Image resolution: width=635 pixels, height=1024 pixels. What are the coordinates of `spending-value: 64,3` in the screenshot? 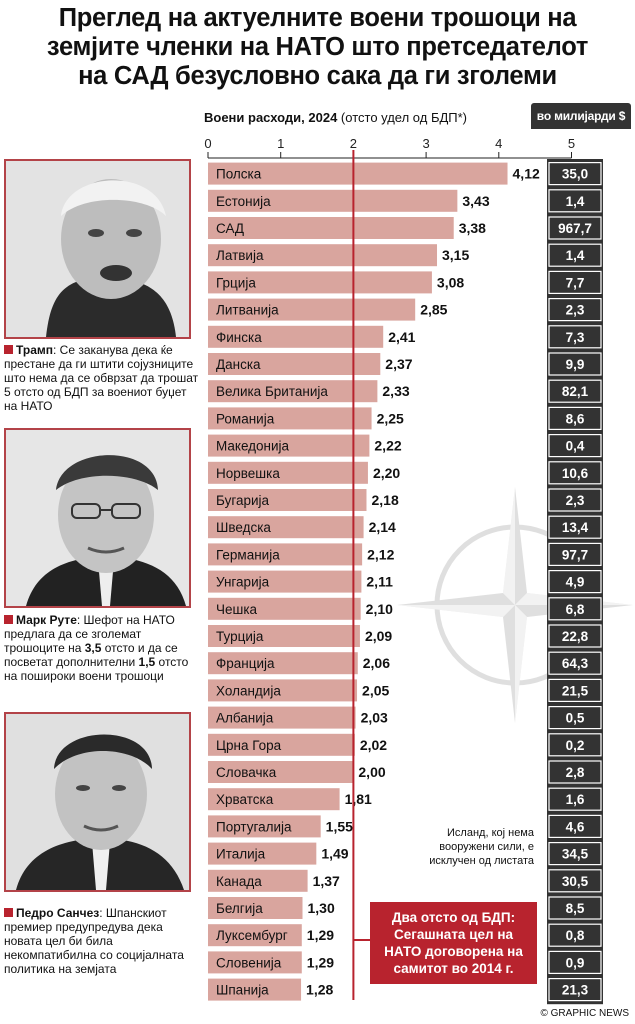 It's located at (575, 663).